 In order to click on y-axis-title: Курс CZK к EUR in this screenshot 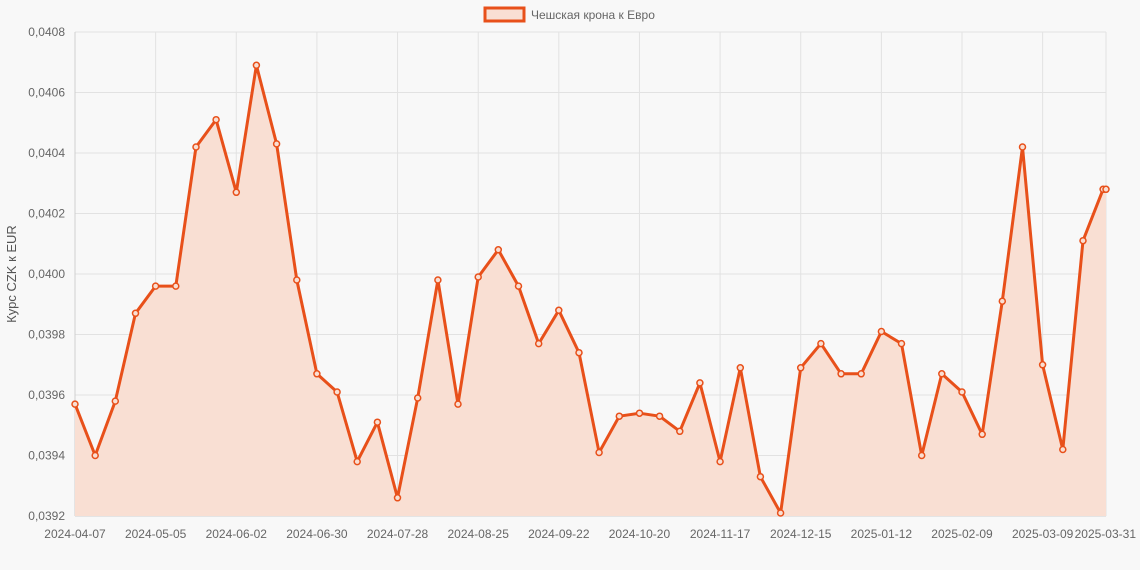, I will do `click(11, 274)`.